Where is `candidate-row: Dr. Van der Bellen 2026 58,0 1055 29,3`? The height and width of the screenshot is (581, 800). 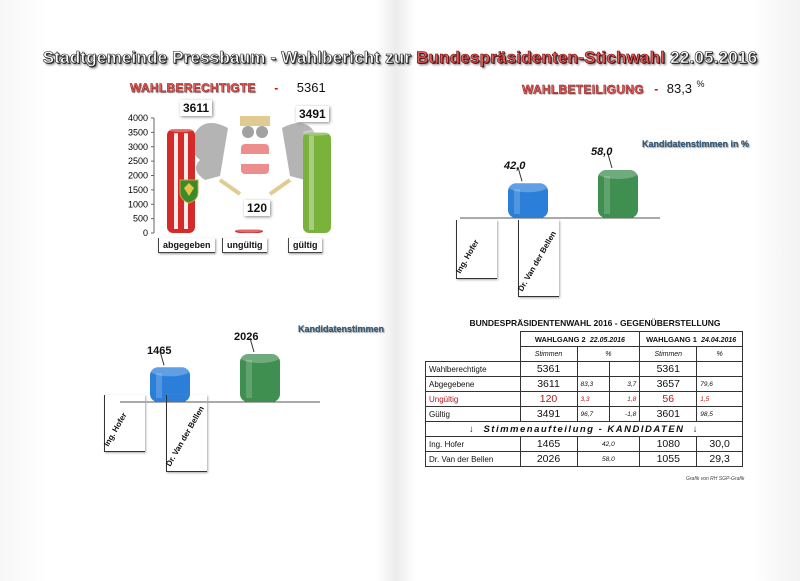
candidate-row: Dr. Van der Bellen 2026 58,0 1055 29,3 is located at coordinates (584, 459).